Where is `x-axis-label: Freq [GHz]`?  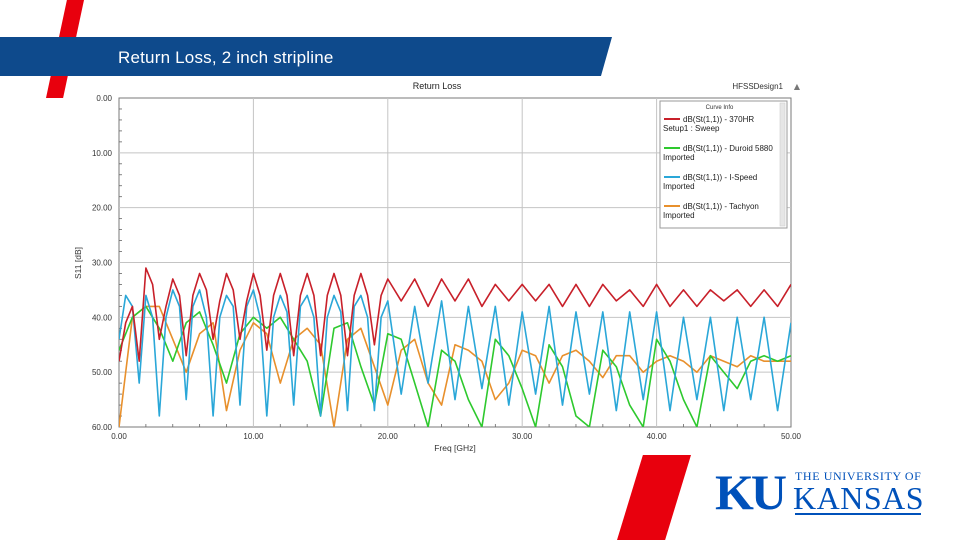
x-axis-label: Freq [GHz] is located at coordinates (455, 448).